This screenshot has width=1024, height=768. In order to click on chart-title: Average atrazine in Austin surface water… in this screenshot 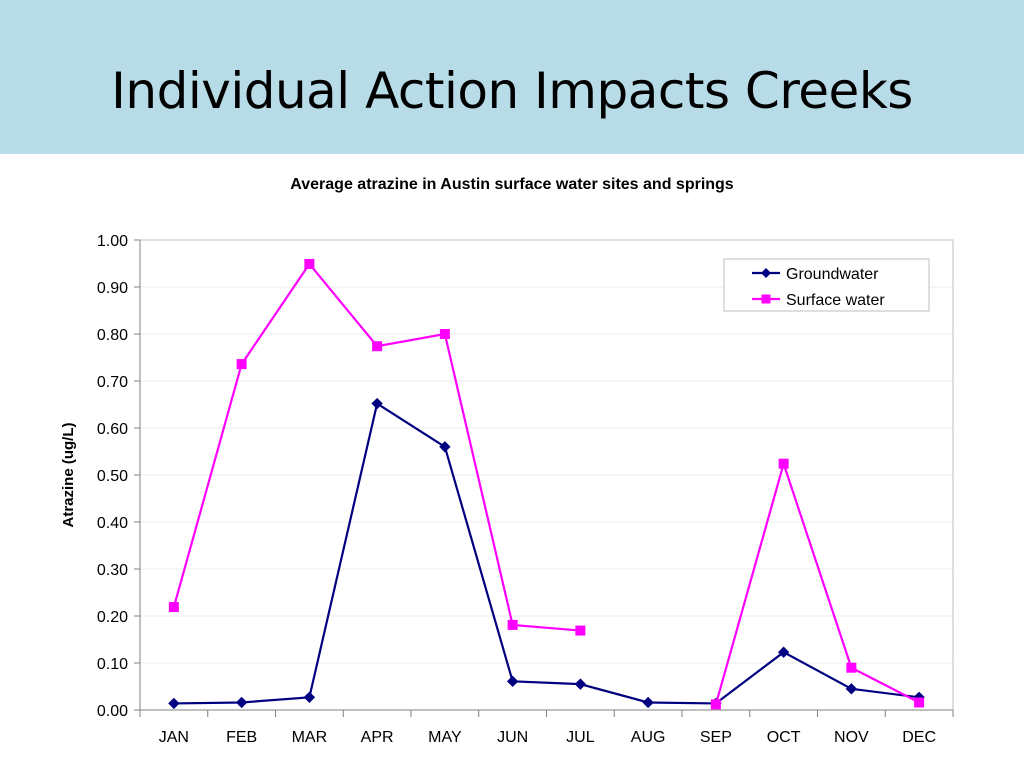, I will do `click(512, 184)`.